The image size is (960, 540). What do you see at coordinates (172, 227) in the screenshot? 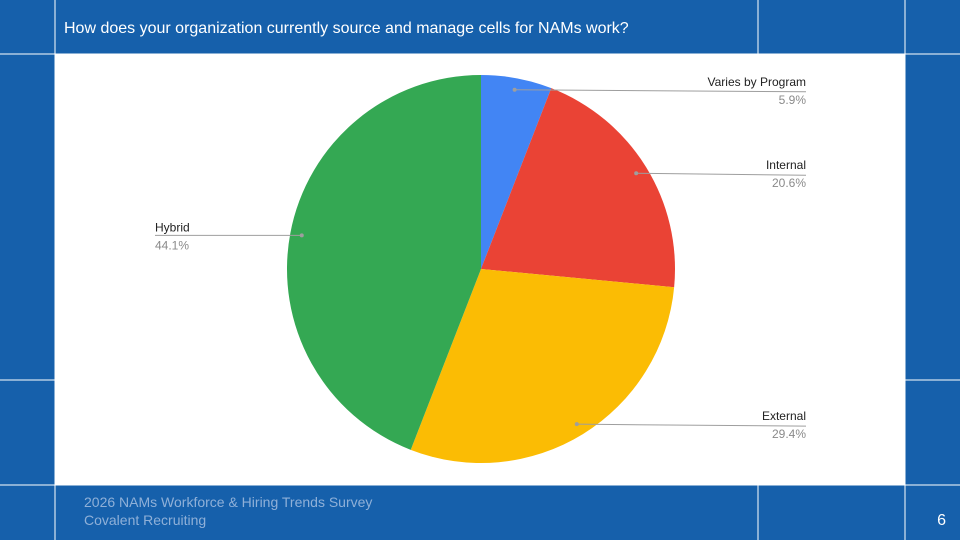
I see `slice-label: Hybrid` at bounding box center [172, 227].